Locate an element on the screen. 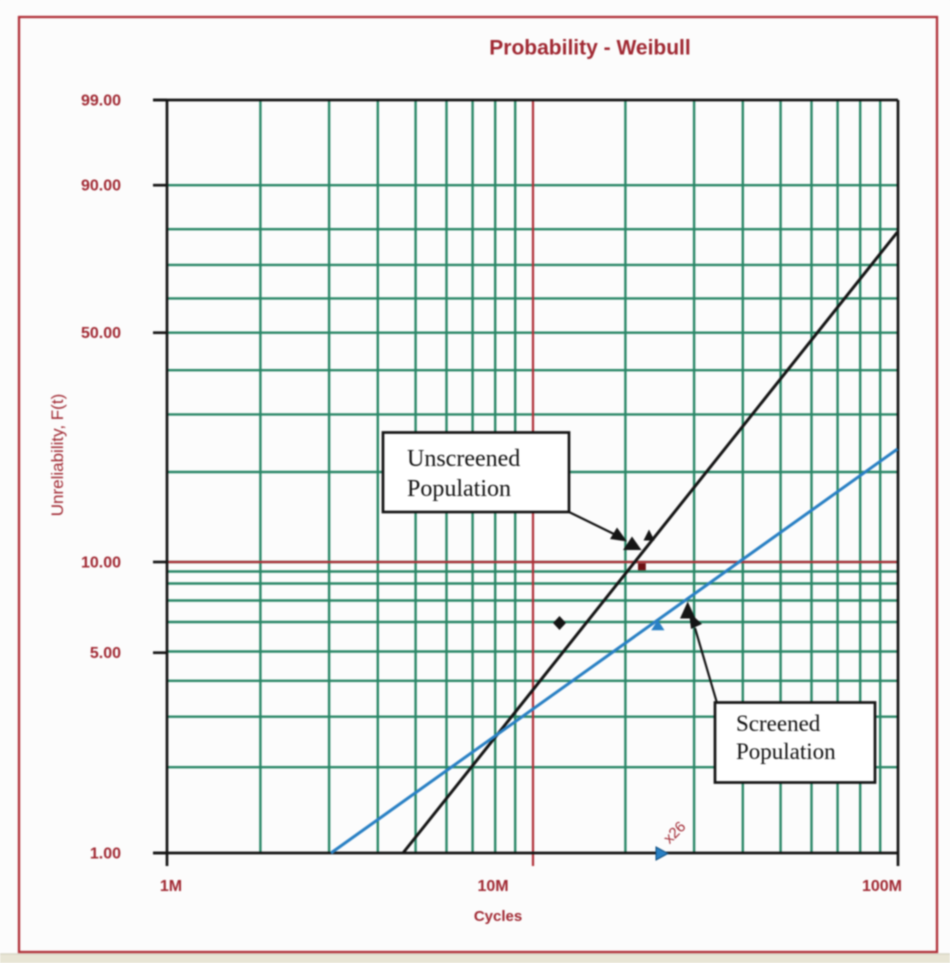  svg-text: Cycles is located at coordinates (498, 916).